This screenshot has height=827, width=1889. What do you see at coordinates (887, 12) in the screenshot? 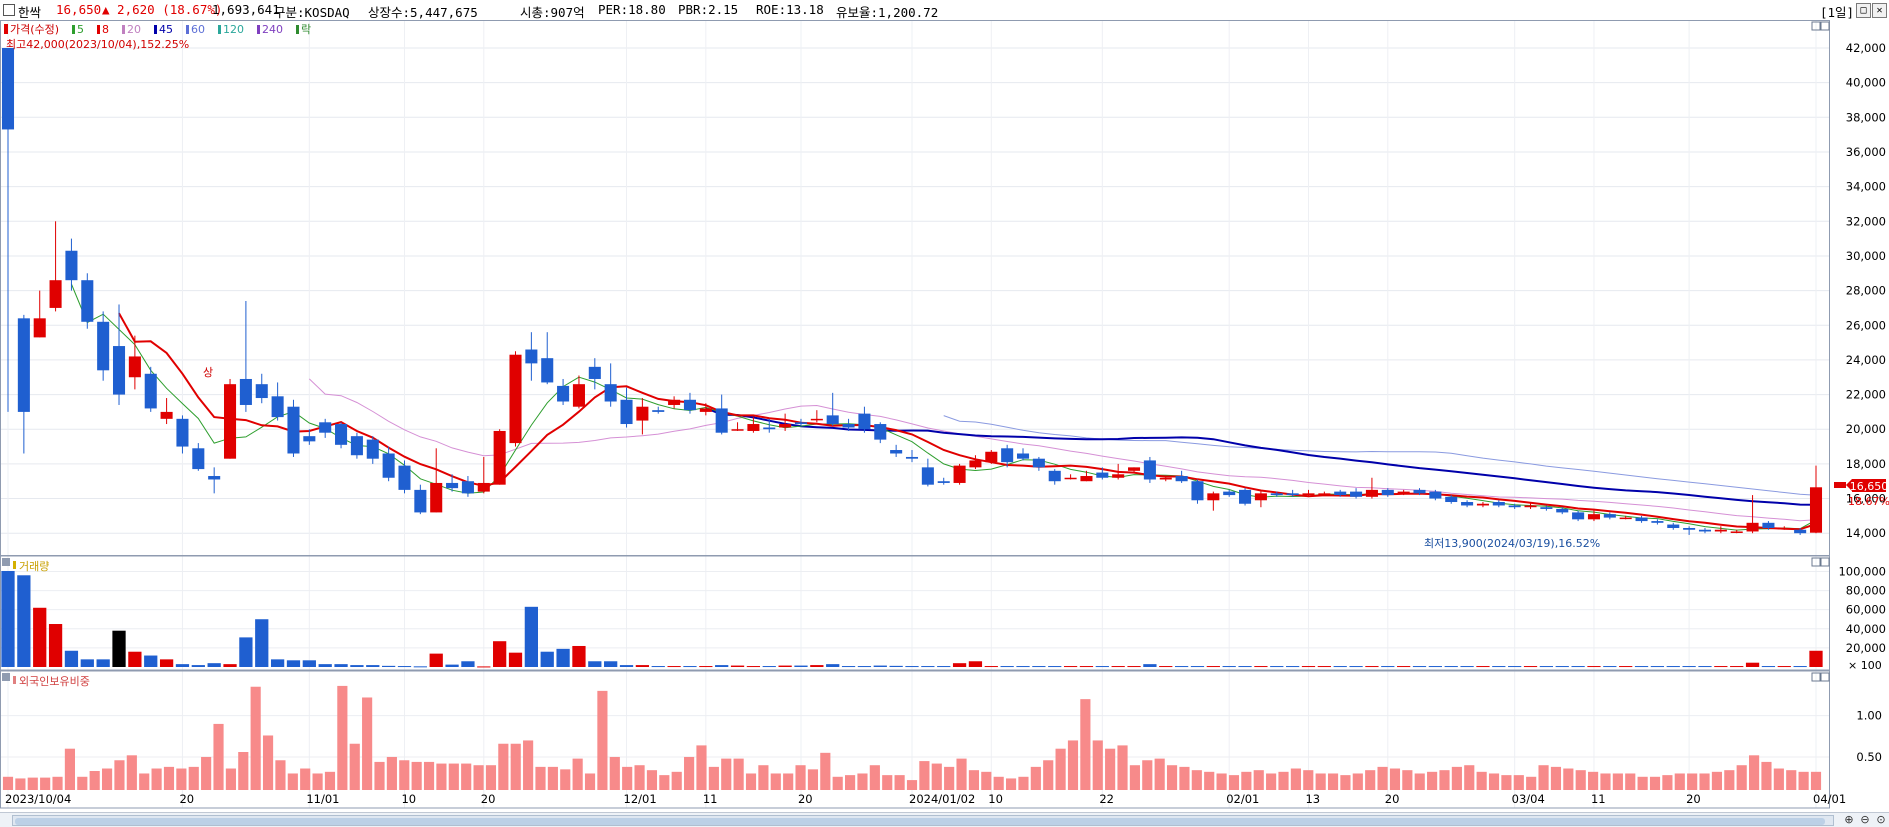
I see `reserve-ratio: 유보율:1,200.72` at bounding box center [887, 12].